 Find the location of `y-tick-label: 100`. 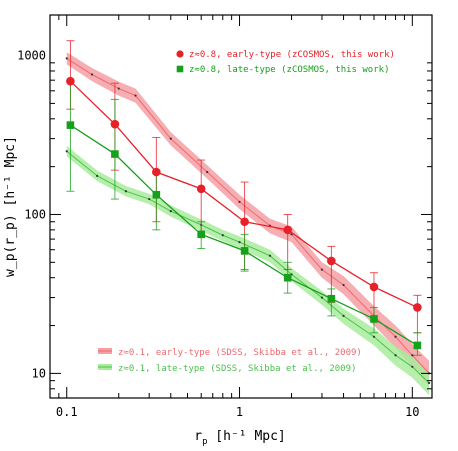

y-tick-label: 100 is located at coordinates (35, 214).